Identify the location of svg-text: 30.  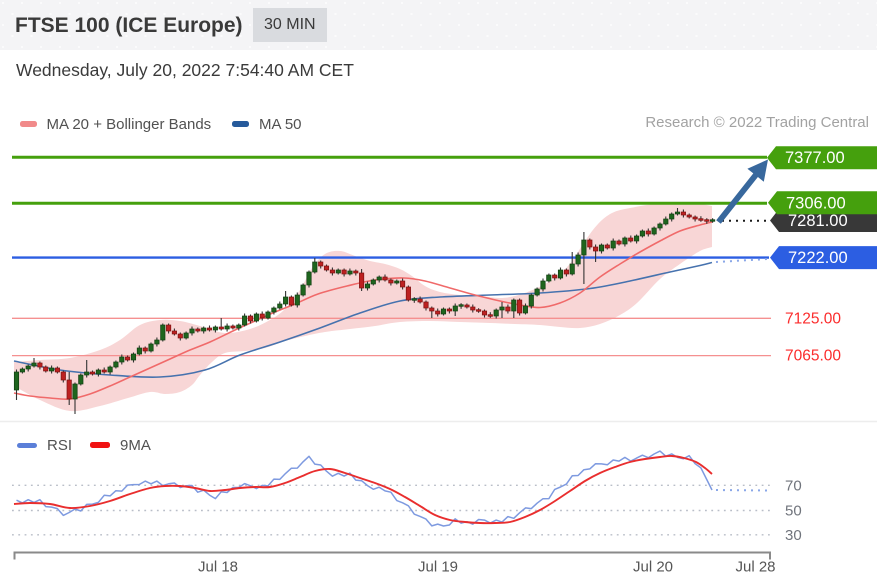
(793, 535).